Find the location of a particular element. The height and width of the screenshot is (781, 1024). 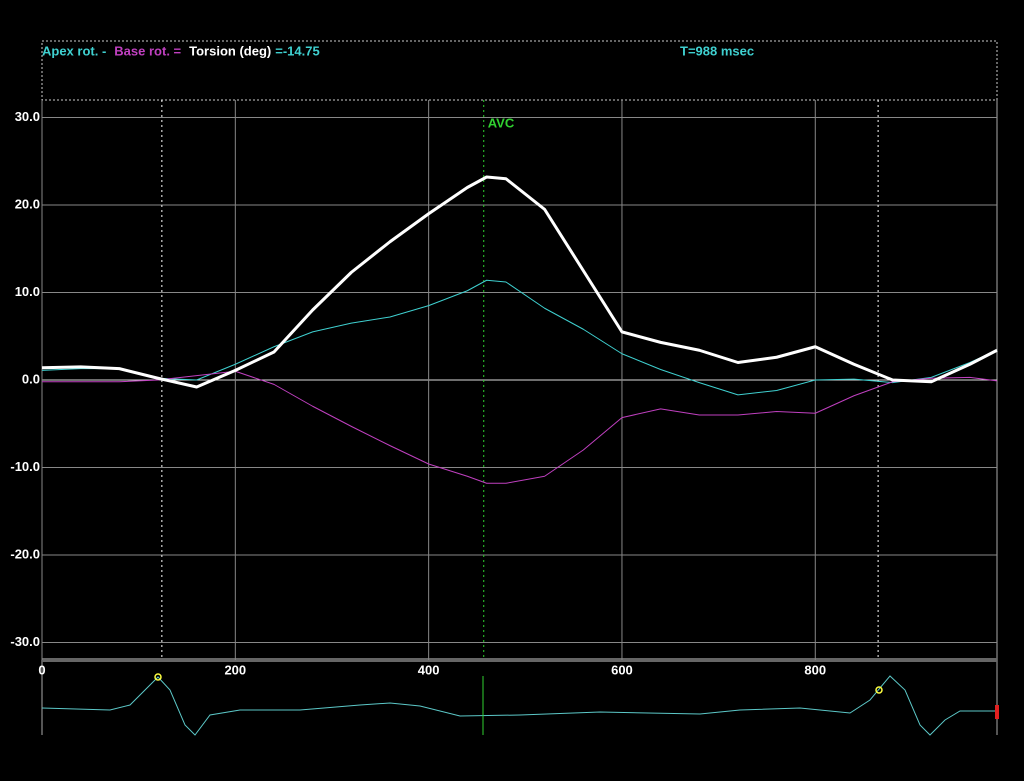

y-tick-label: 10.0 is located at coordinates (27, 291).